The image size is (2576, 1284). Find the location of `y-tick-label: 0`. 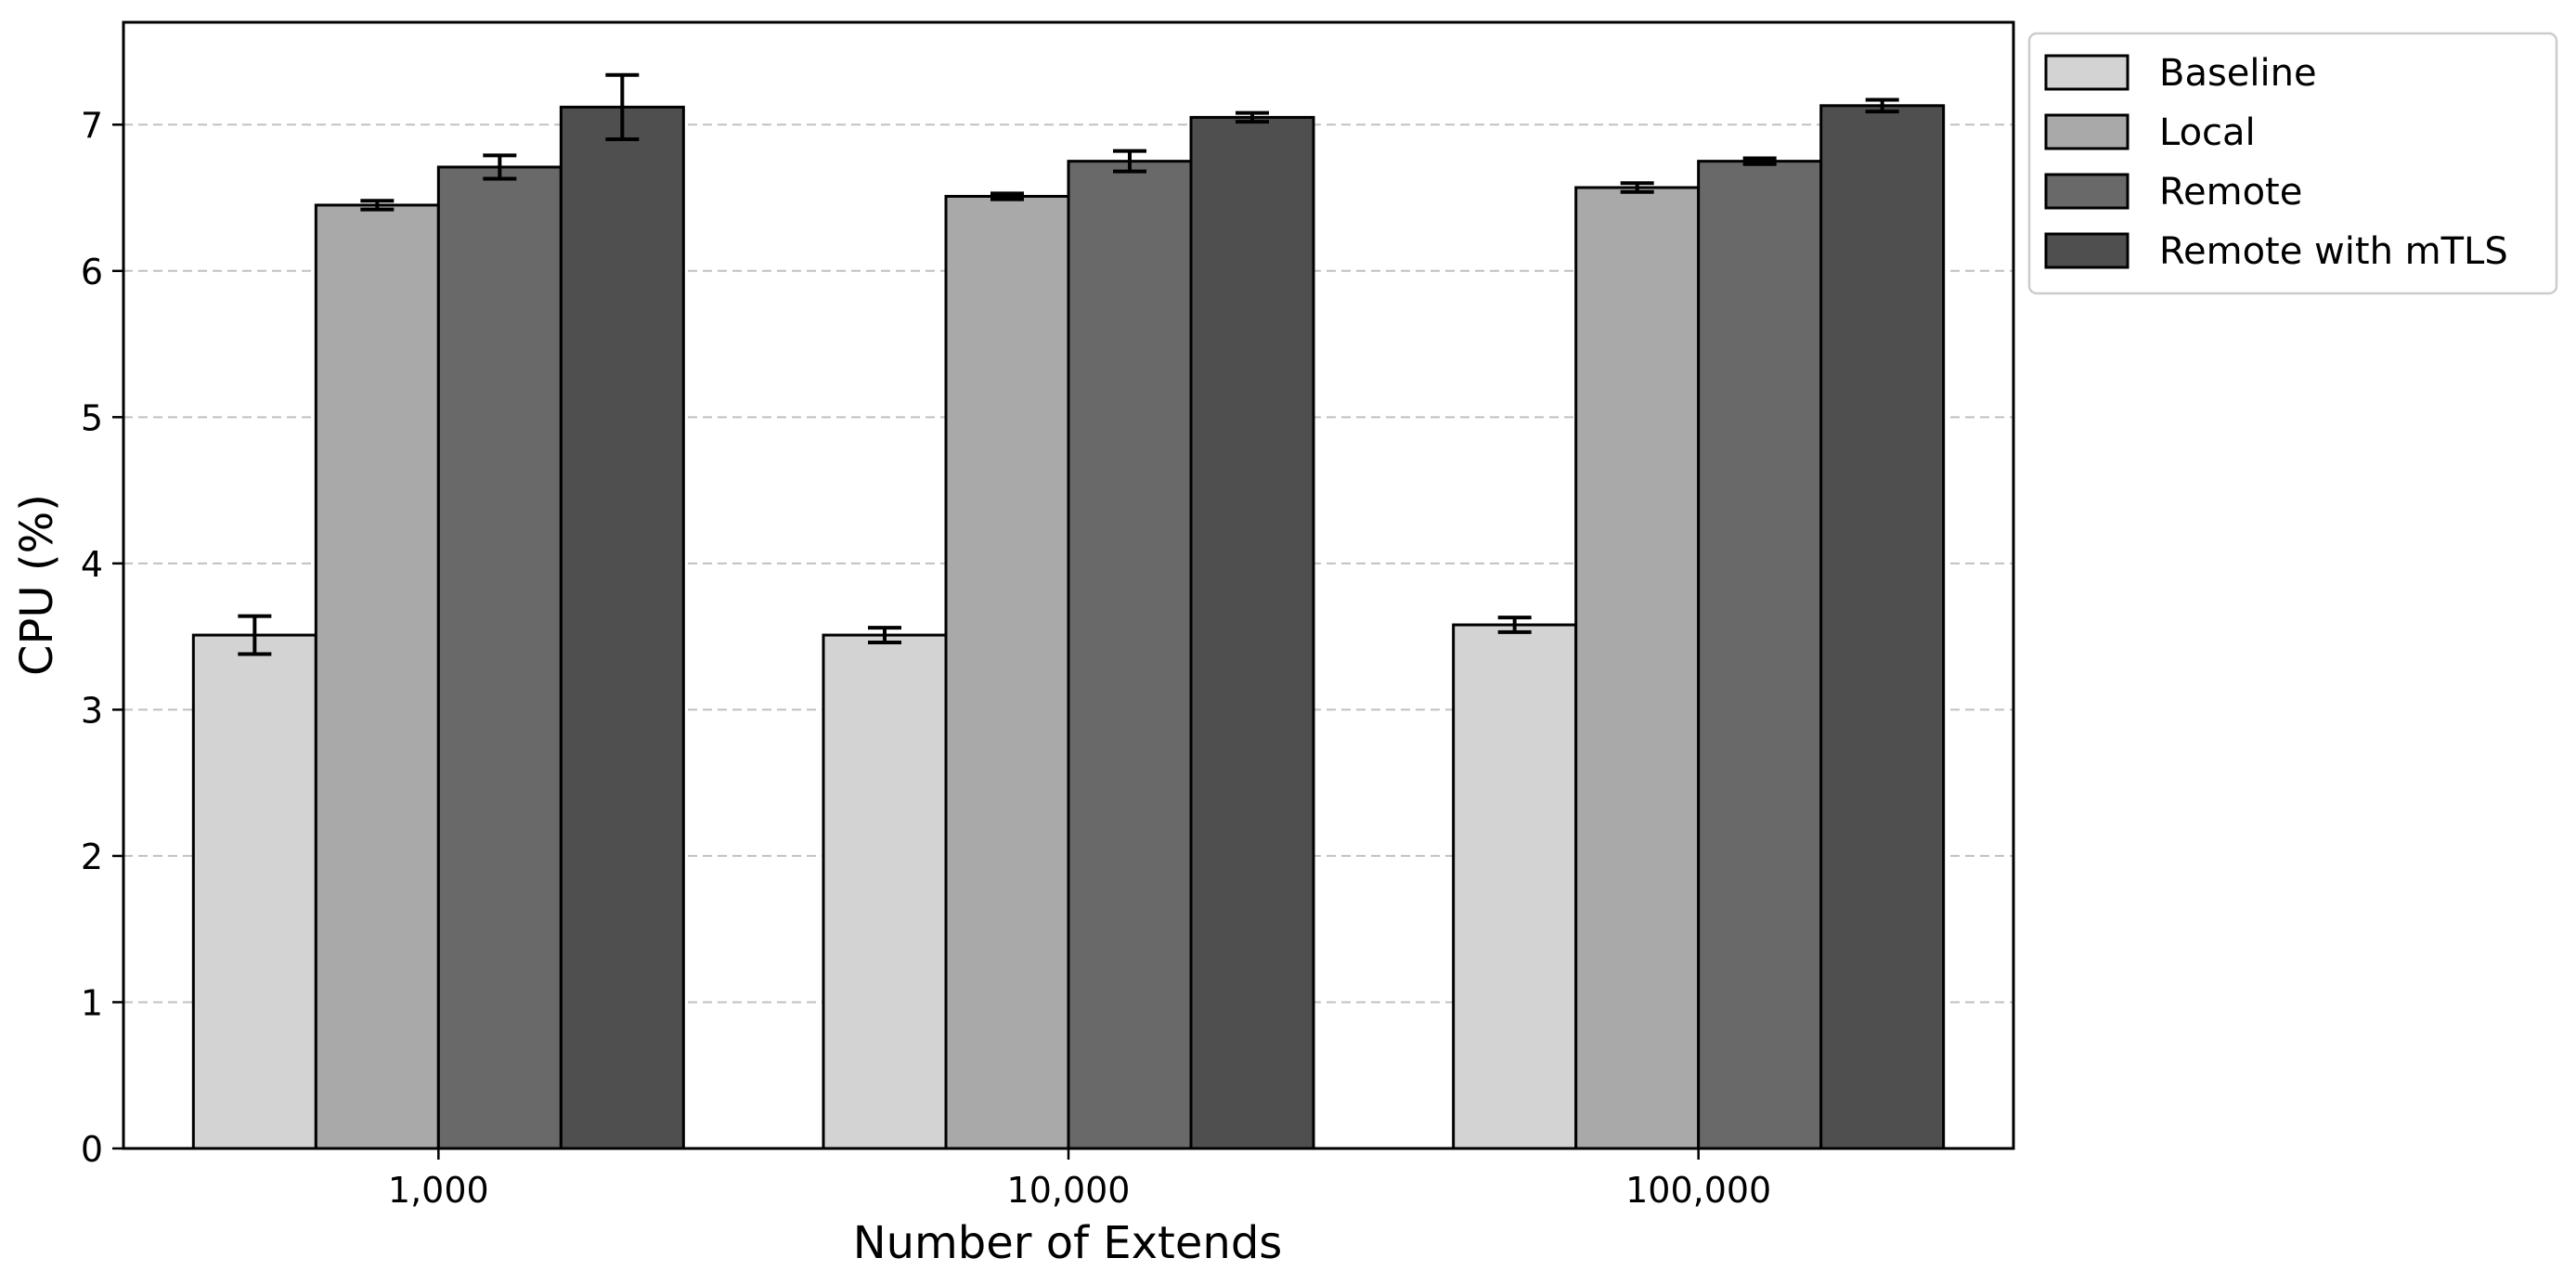

y-tick-label: 0 is located at coordinates (92, 1149).